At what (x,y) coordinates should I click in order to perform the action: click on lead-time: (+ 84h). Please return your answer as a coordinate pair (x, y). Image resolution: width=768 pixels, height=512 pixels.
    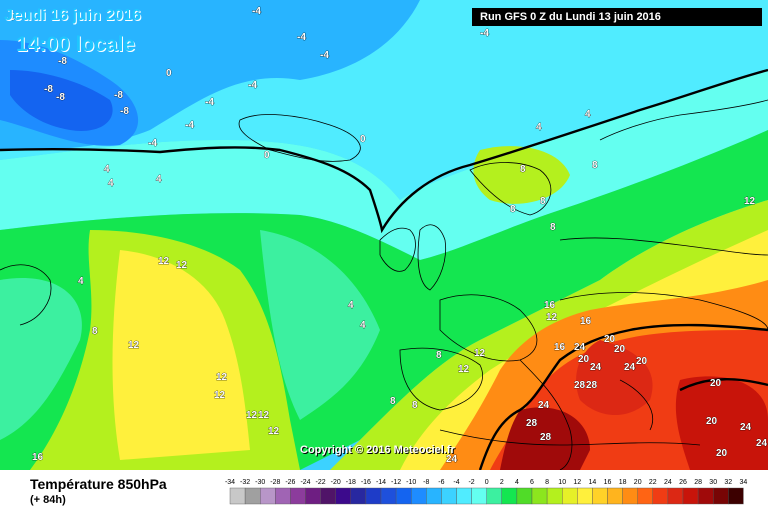
    Looking at the image, I should click on (48, 500).